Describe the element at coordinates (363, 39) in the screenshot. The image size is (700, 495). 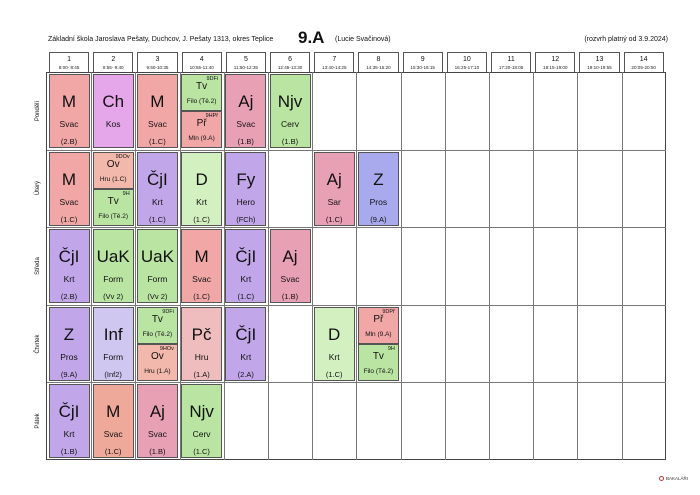
I see `class-teacher: (Lucie Svačinová)` at that location.